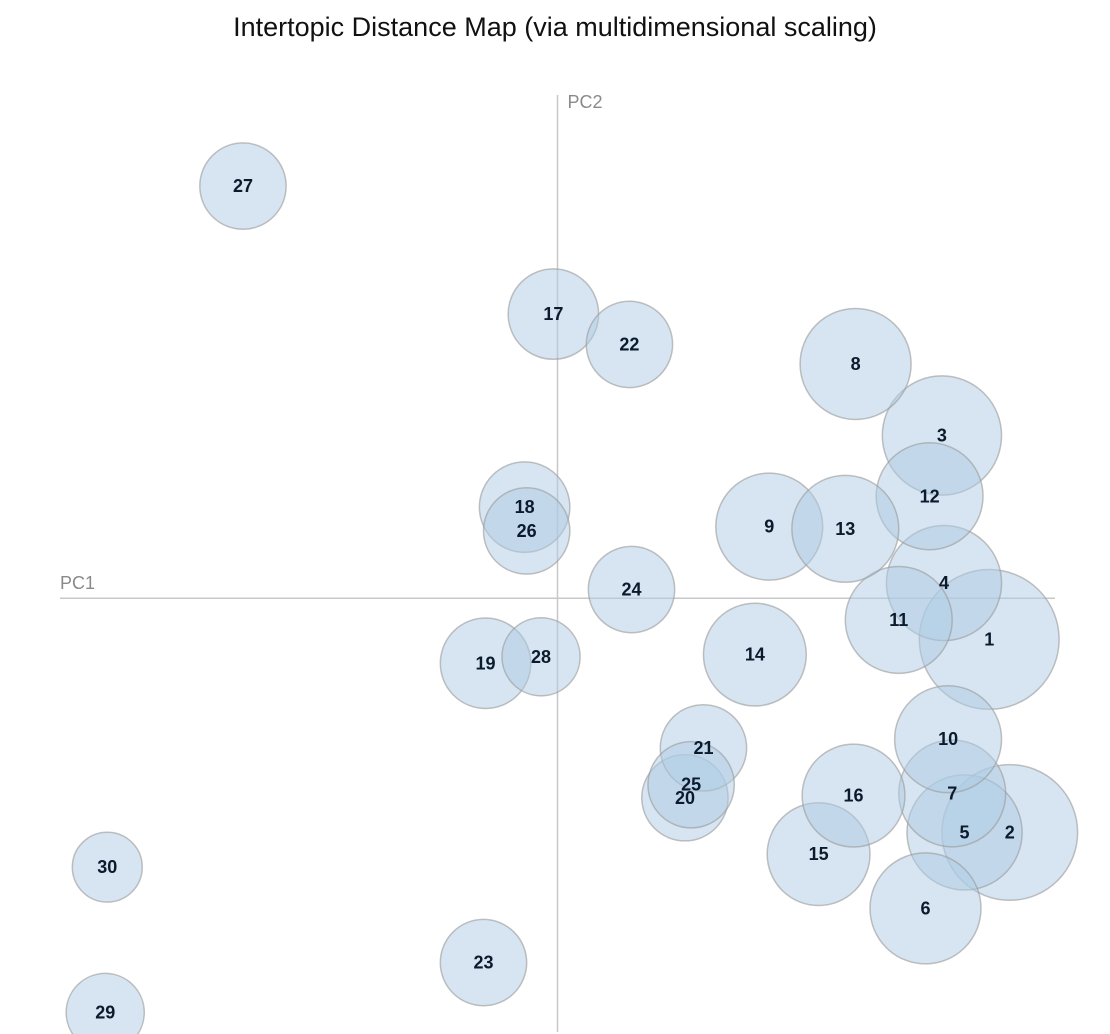 This screenshot has width=1110, height=1034. I want to click on topic-label-28: 28, so click(541, 657).